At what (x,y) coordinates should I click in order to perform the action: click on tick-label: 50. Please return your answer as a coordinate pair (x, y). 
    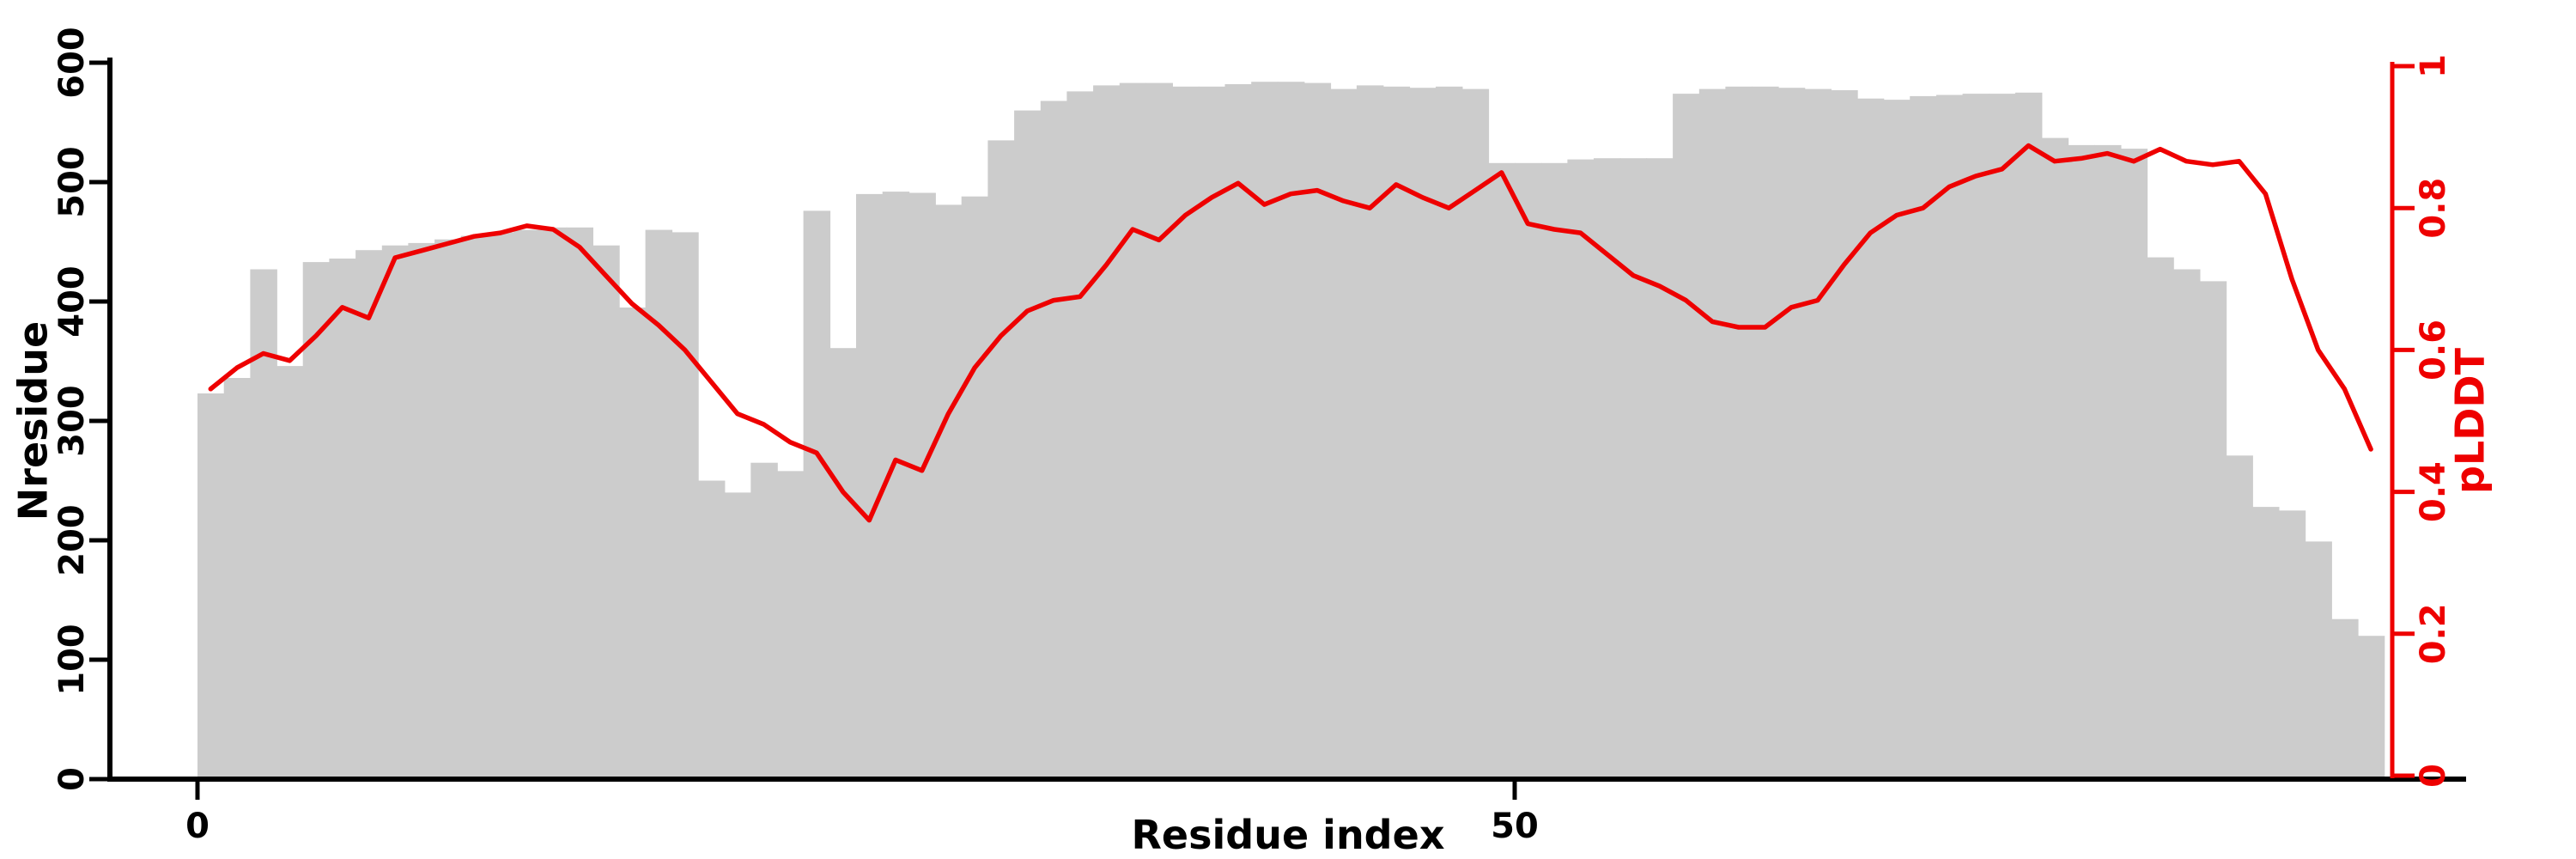
    Looking at the image, I should click on (1515, 827).